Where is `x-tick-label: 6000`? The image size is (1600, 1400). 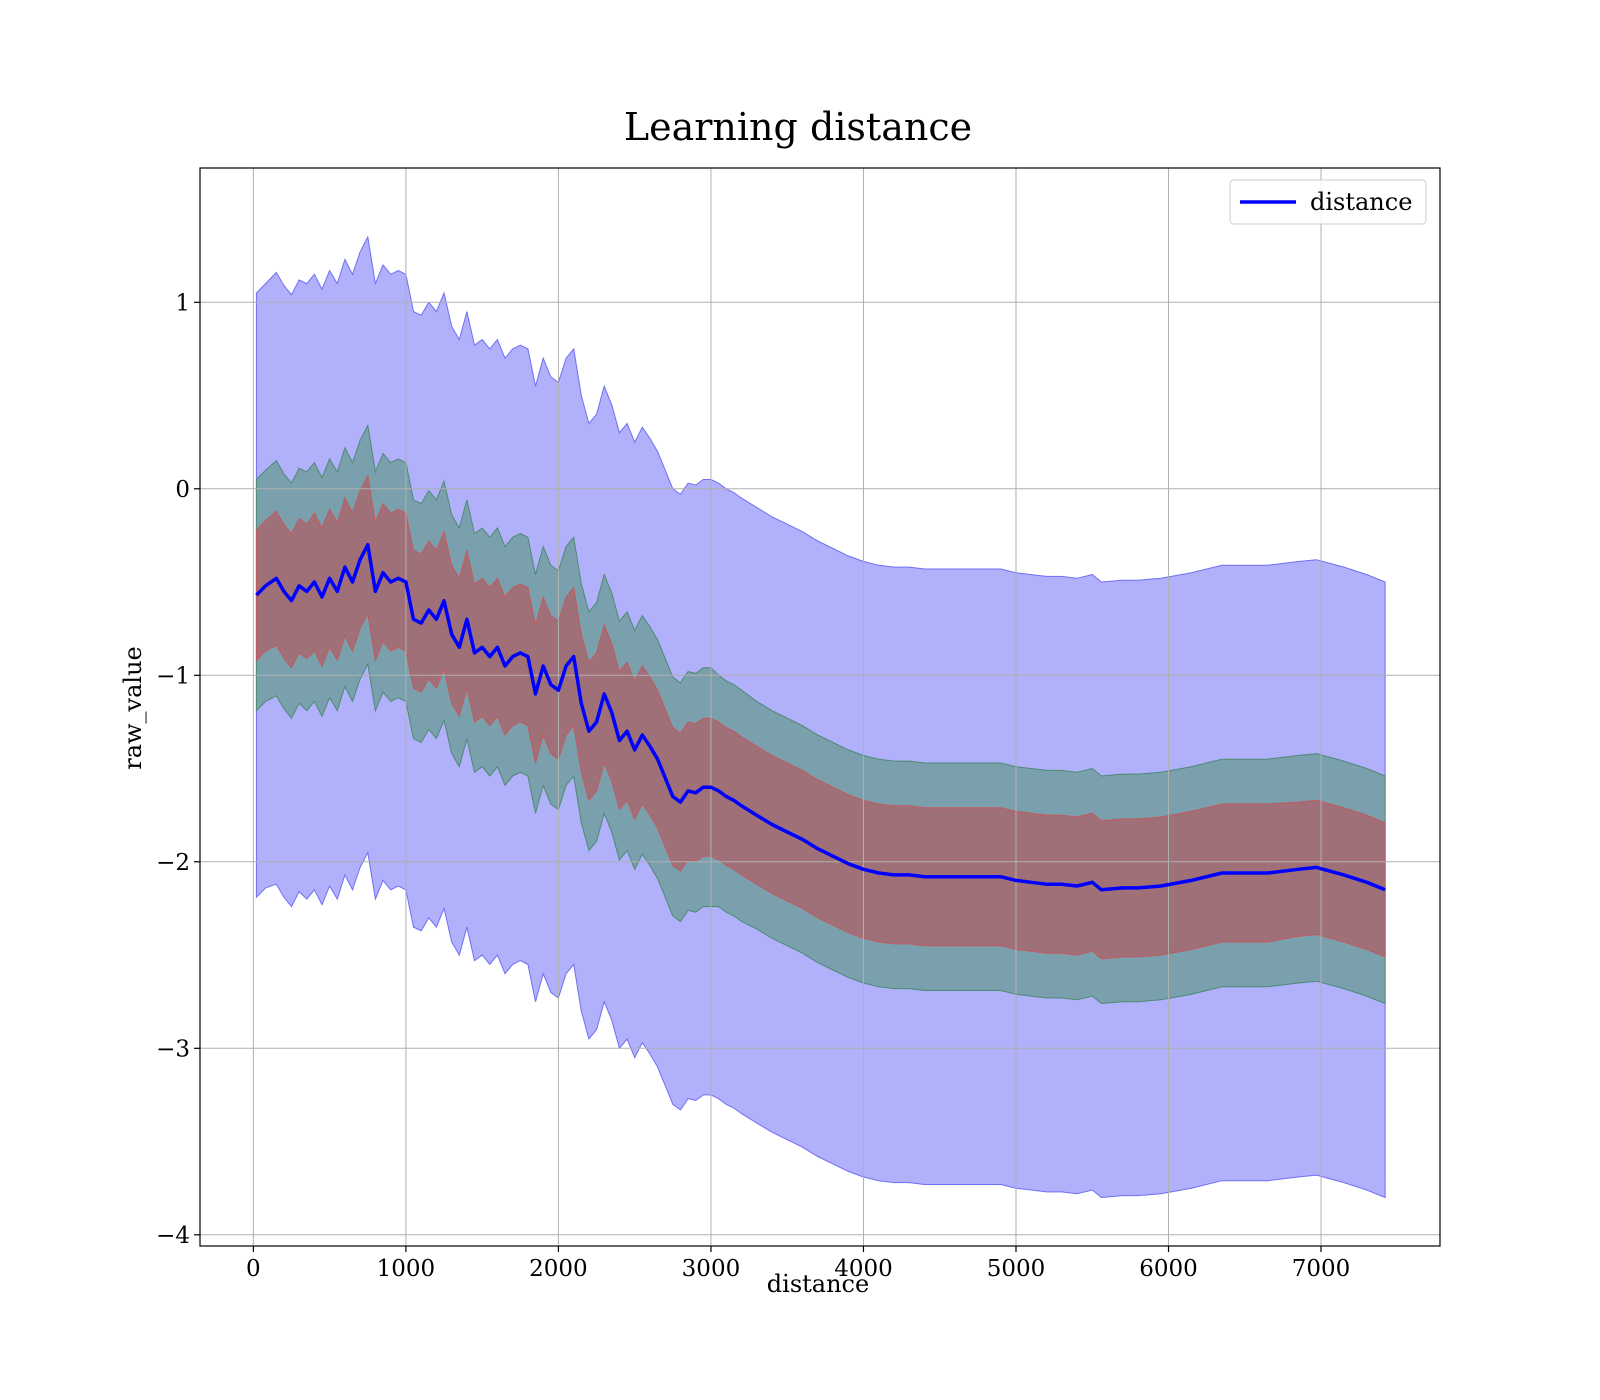
x-tick-label: 6000 is located at coordinates (1168, 1269).